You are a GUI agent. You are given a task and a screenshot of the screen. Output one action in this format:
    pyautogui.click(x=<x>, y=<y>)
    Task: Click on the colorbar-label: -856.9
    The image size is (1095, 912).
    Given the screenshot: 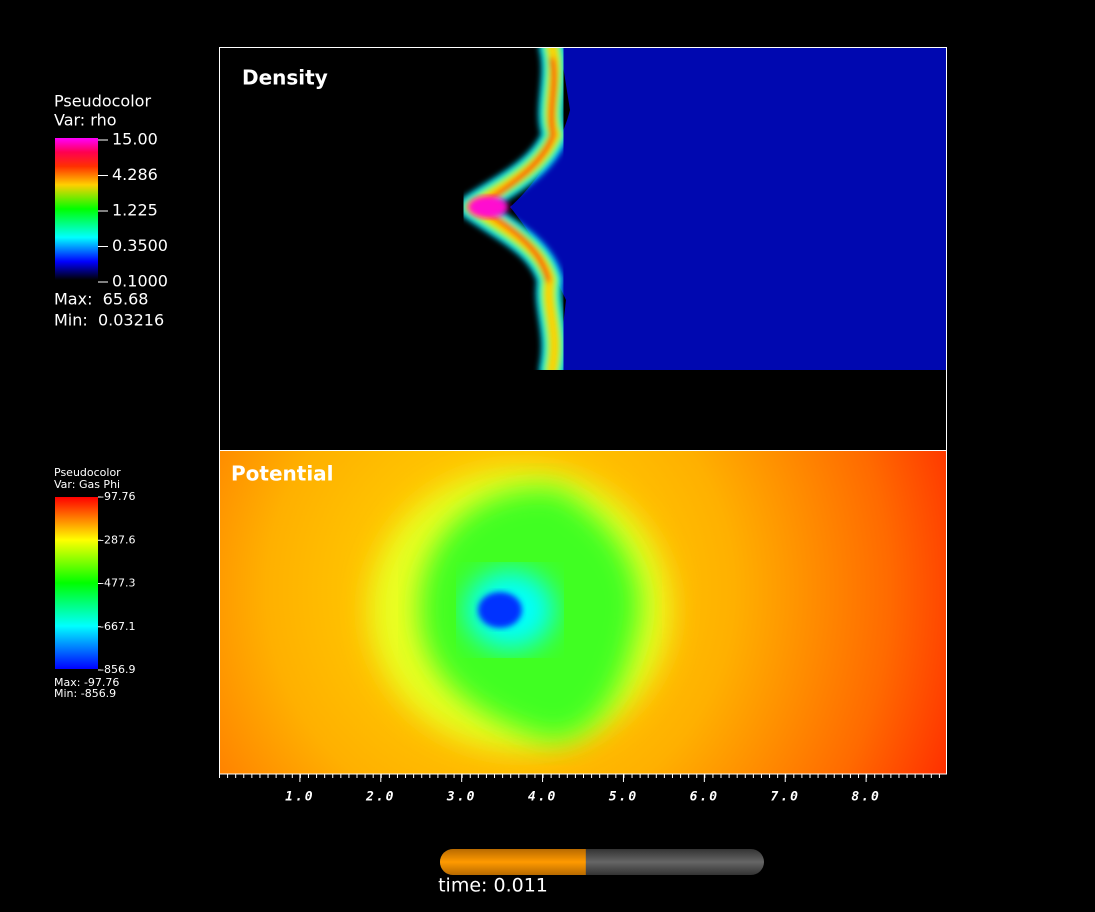 What is the action you would take?
    pyautogui.click(x=117, y=669)
    